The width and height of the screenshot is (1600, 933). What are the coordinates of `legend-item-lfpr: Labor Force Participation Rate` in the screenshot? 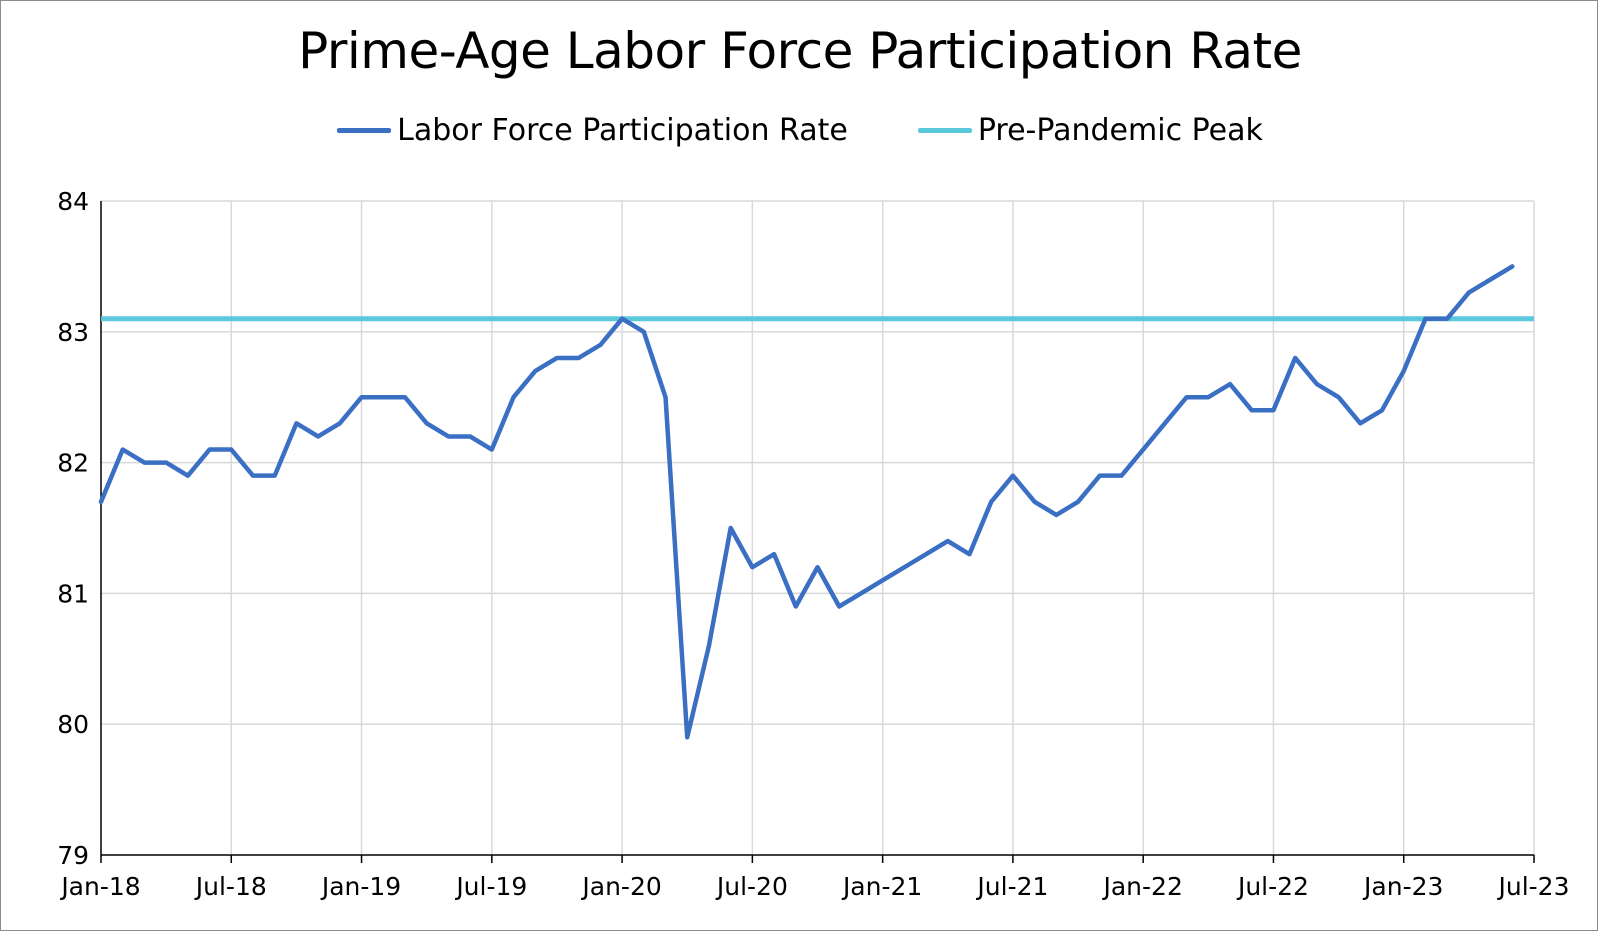 It's located at (592, 130).